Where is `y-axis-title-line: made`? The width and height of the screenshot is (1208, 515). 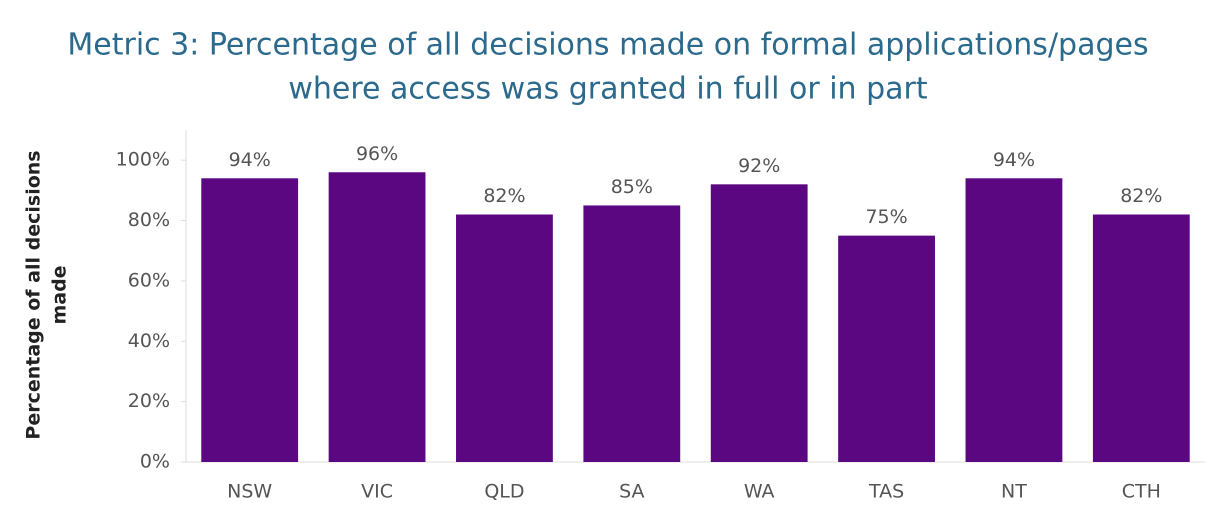
y-axis-title-line: made is located at coordinates (60, 294).